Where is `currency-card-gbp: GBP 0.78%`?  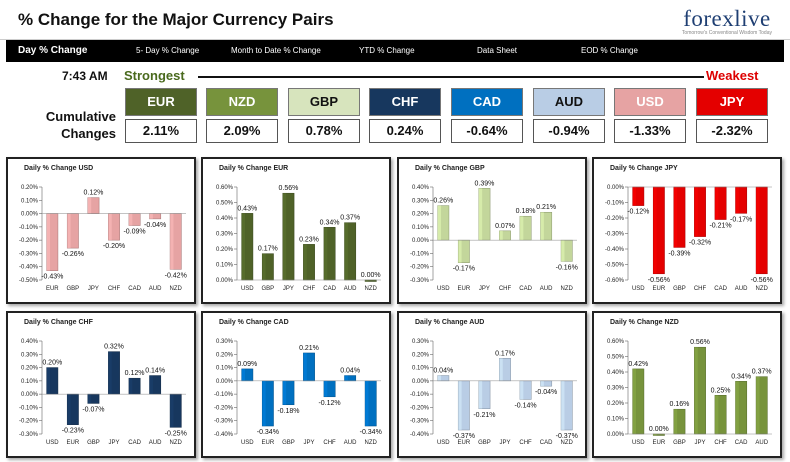 currency-card-gbp: GBP 0.78% is located at coordinates (324, 115).